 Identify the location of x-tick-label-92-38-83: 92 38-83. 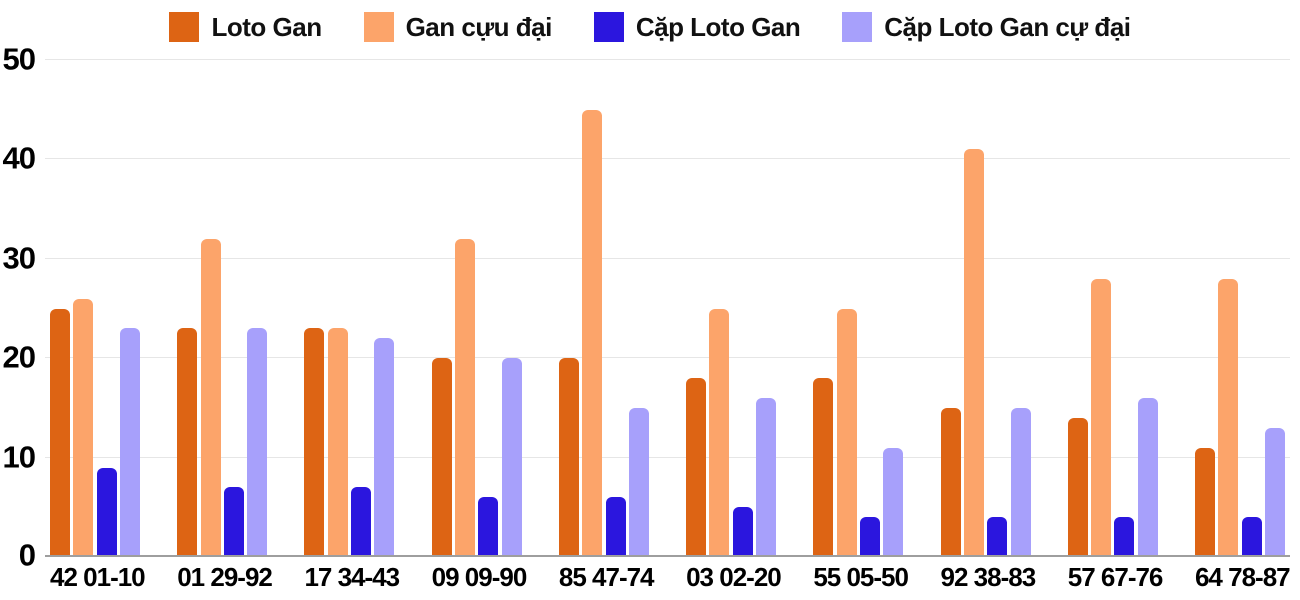
(988, 577).